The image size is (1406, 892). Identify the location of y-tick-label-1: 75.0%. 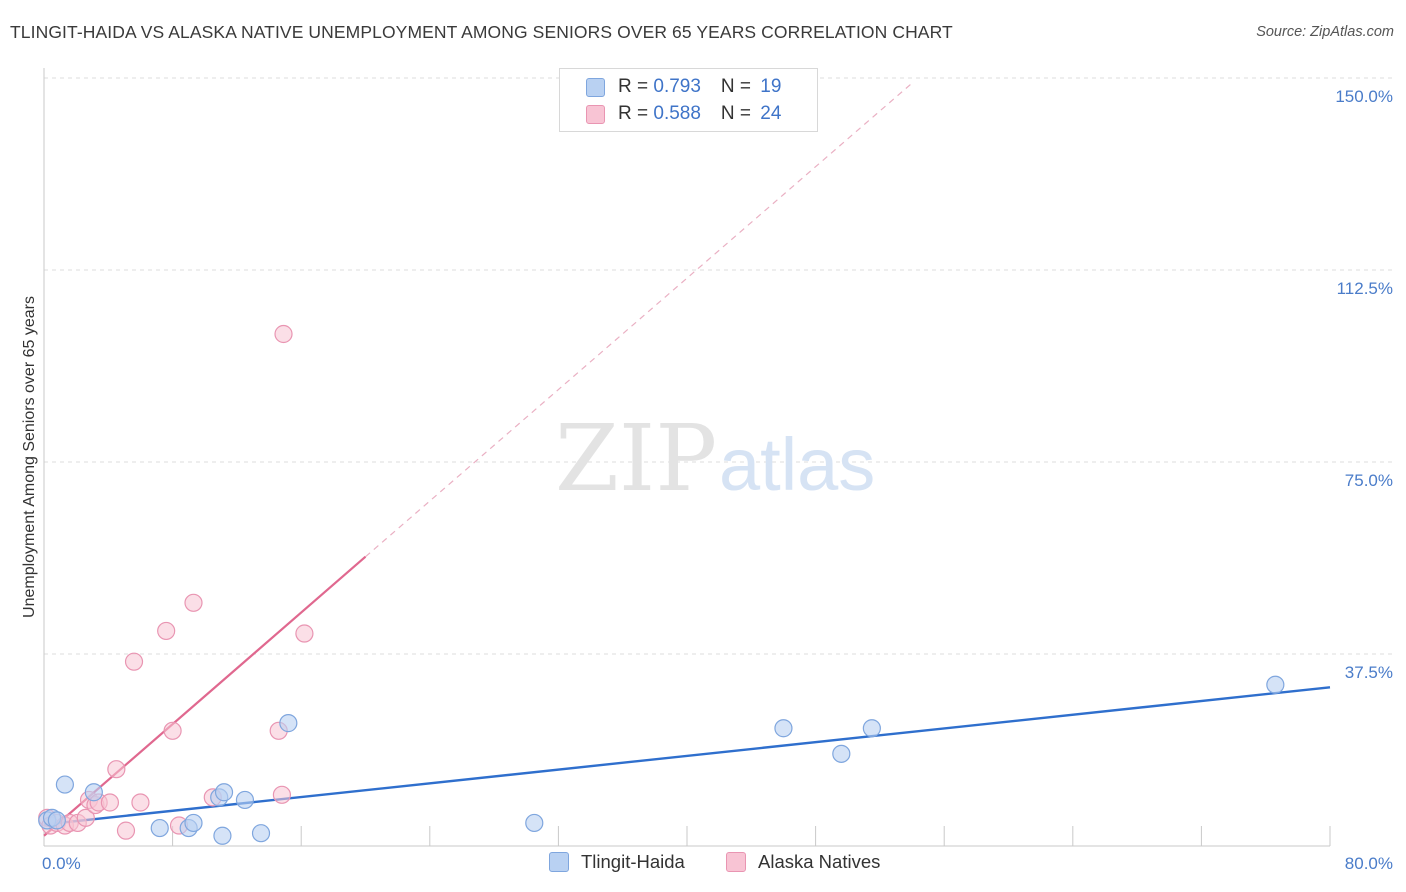
(1369, 480).